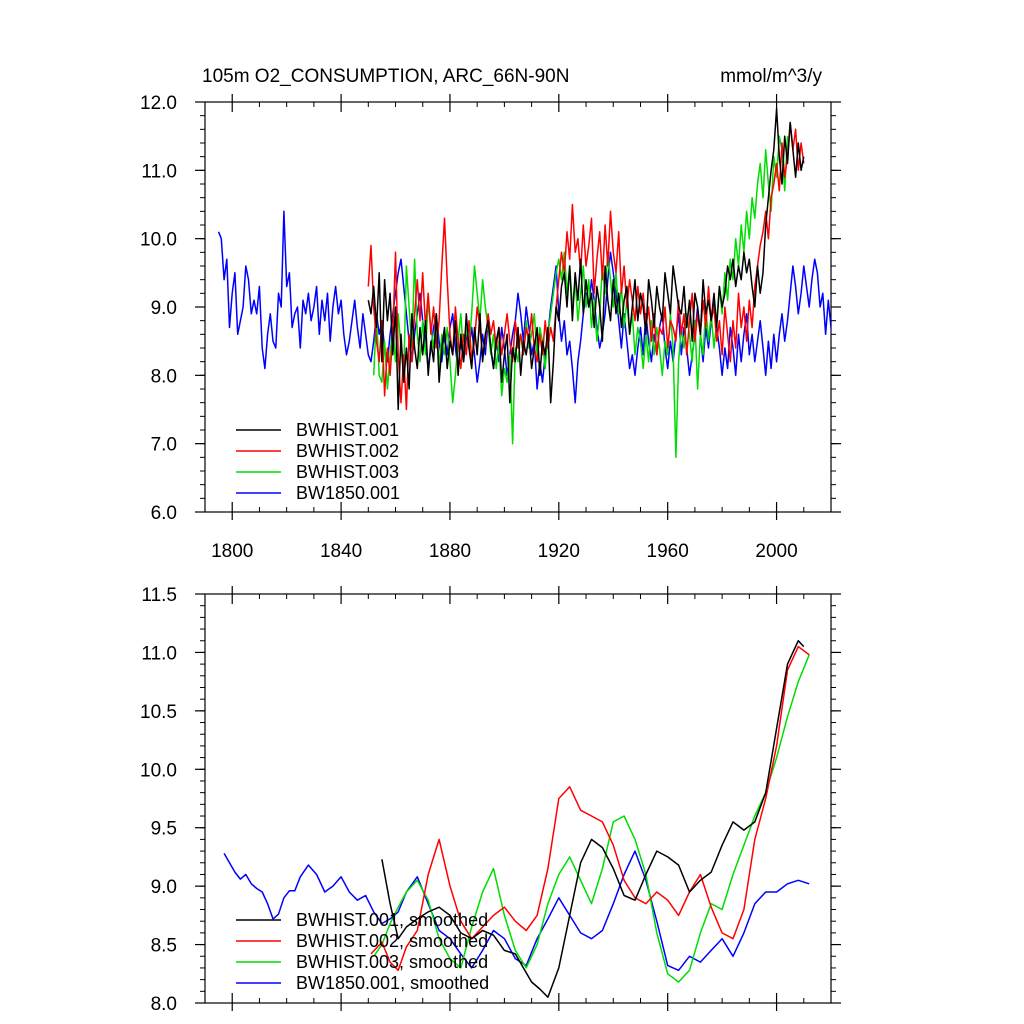  I want to click on top-x-tick-label: 1920, so click(559, 551).